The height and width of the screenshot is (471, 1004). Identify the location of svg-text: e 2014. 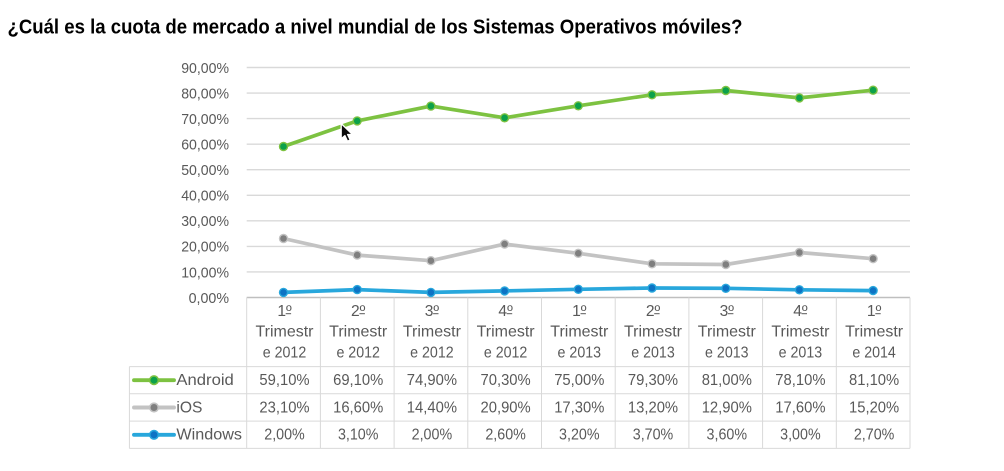
(874, 352).